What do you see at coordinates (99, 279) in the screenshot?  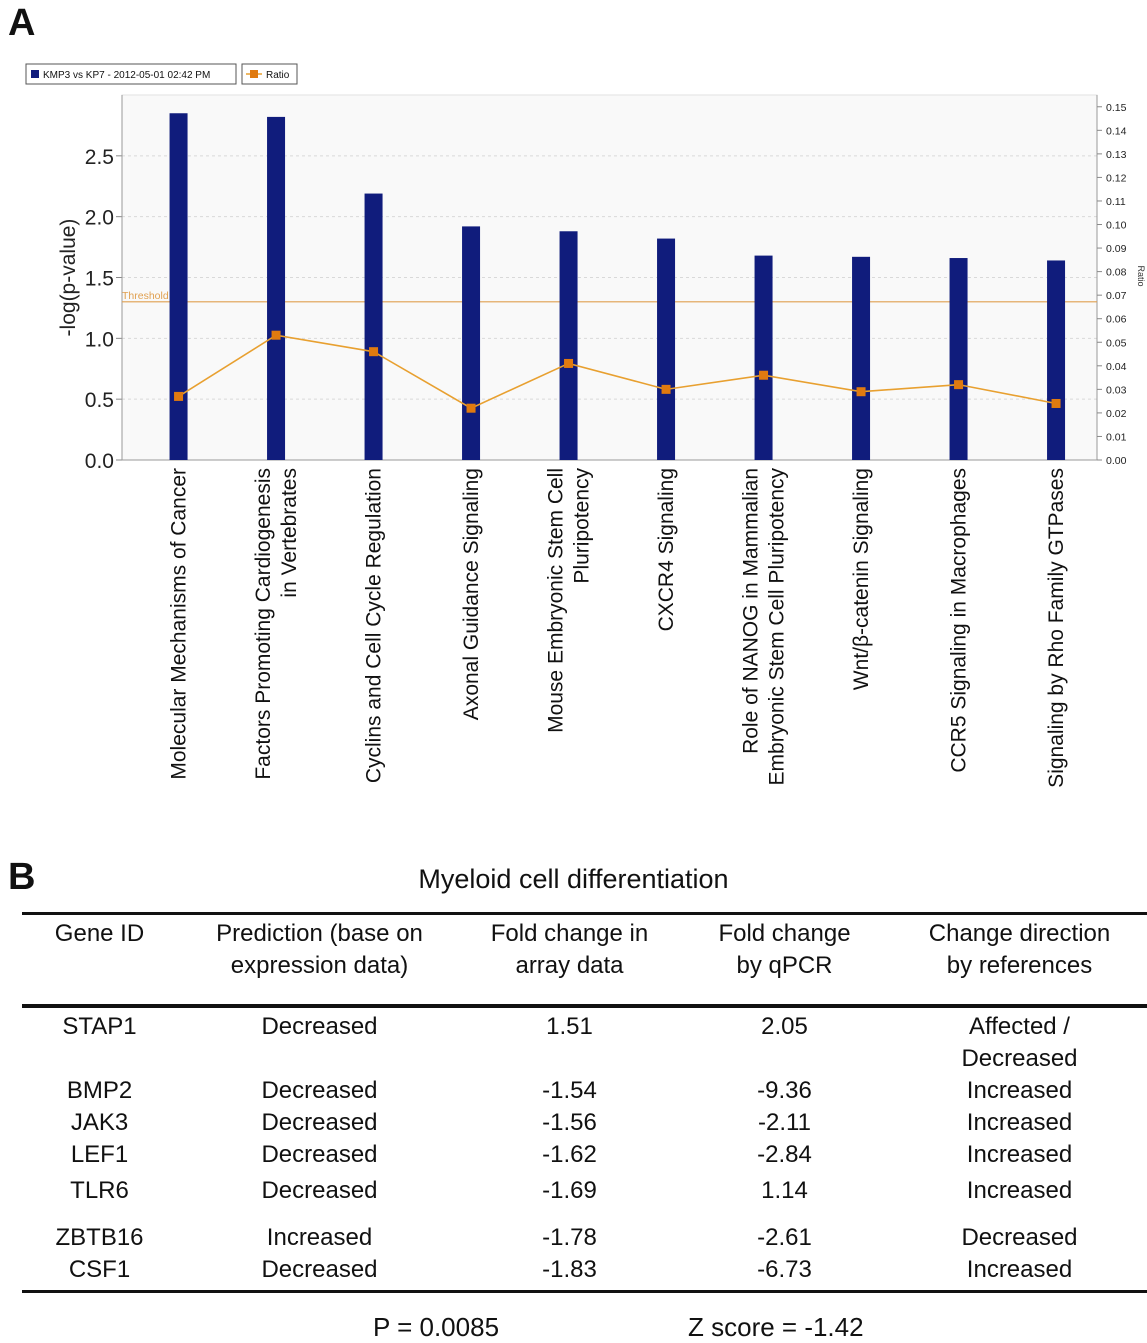 I see `y-tick-label: 1.5` at bounding box center [99, 279].